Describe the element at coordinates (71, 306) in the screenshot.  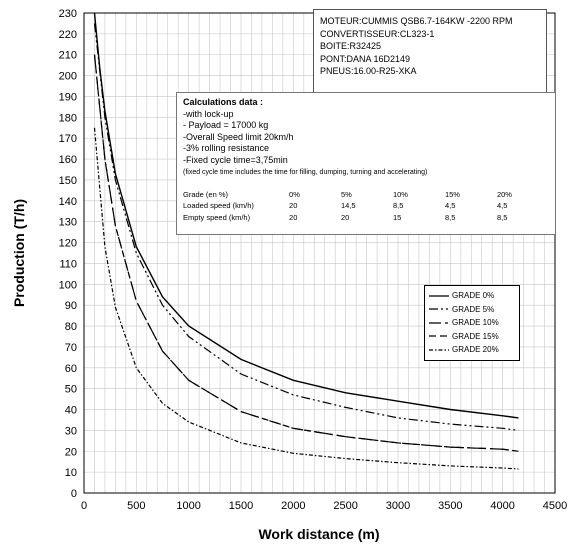
I see `y-tick-label: 90` at that location.